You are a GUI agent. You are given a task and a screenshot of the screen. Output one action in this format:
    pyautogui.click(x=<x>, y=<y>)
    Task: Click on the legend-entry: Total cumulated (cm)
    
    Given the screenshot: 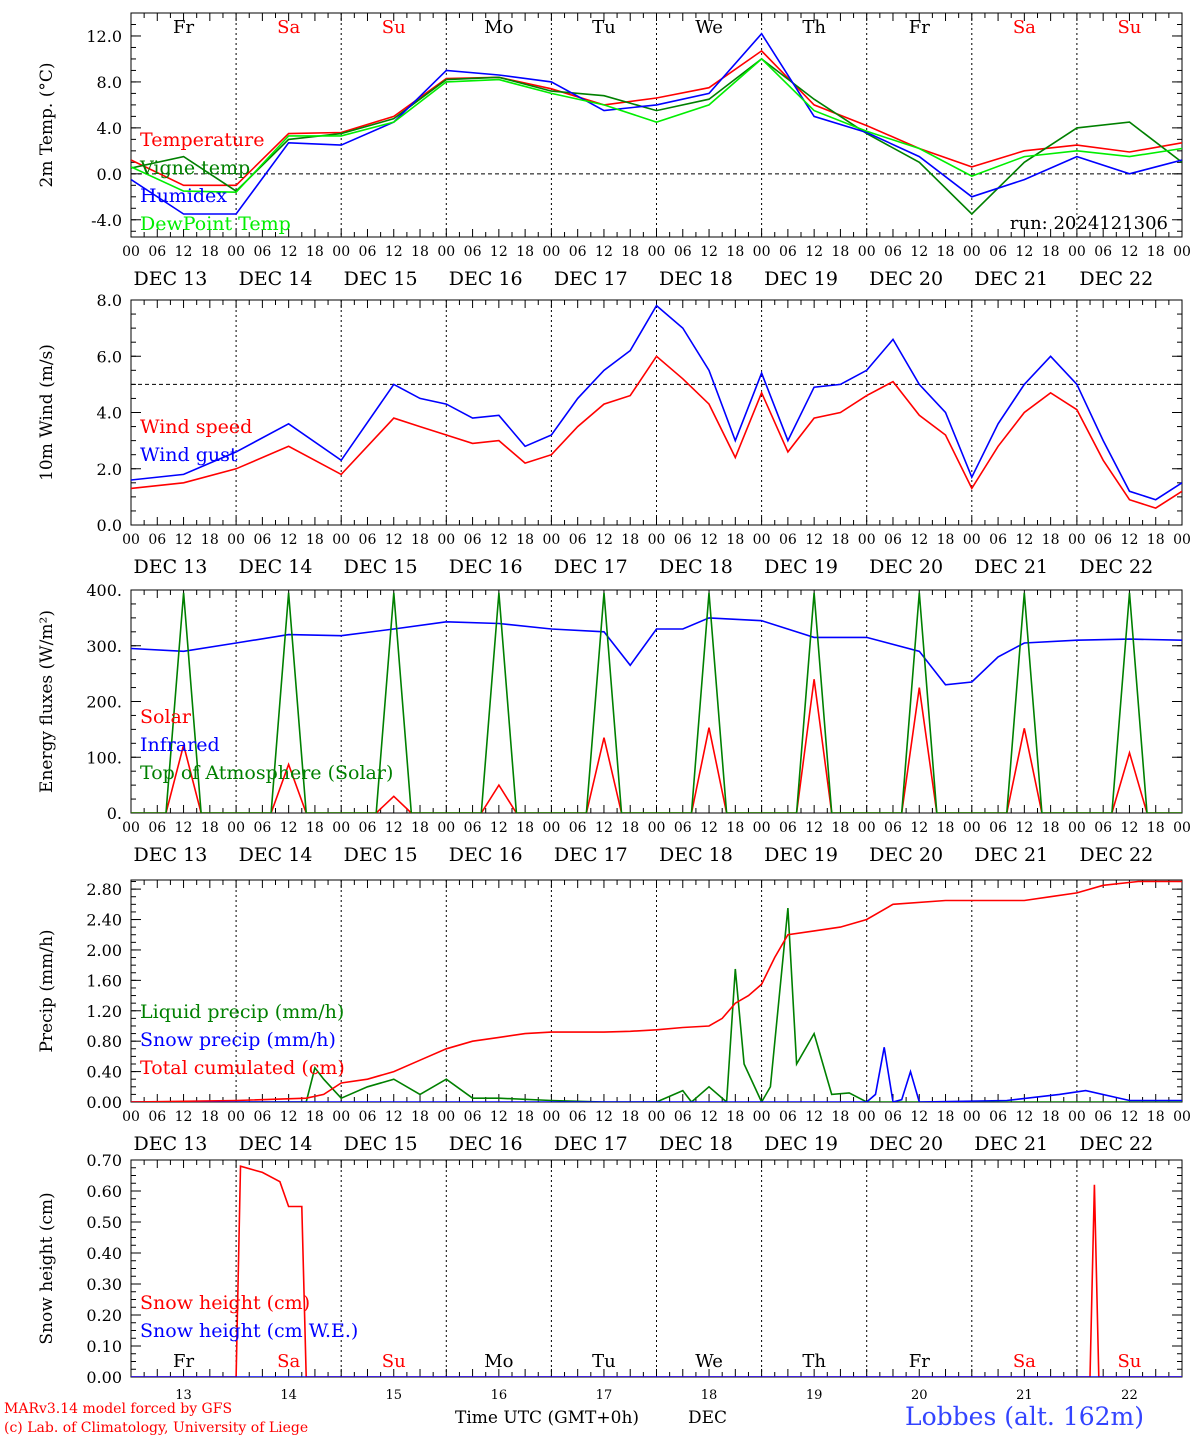 What is the action you would take?
    pyautogui.click(x=242, y=1068)
    